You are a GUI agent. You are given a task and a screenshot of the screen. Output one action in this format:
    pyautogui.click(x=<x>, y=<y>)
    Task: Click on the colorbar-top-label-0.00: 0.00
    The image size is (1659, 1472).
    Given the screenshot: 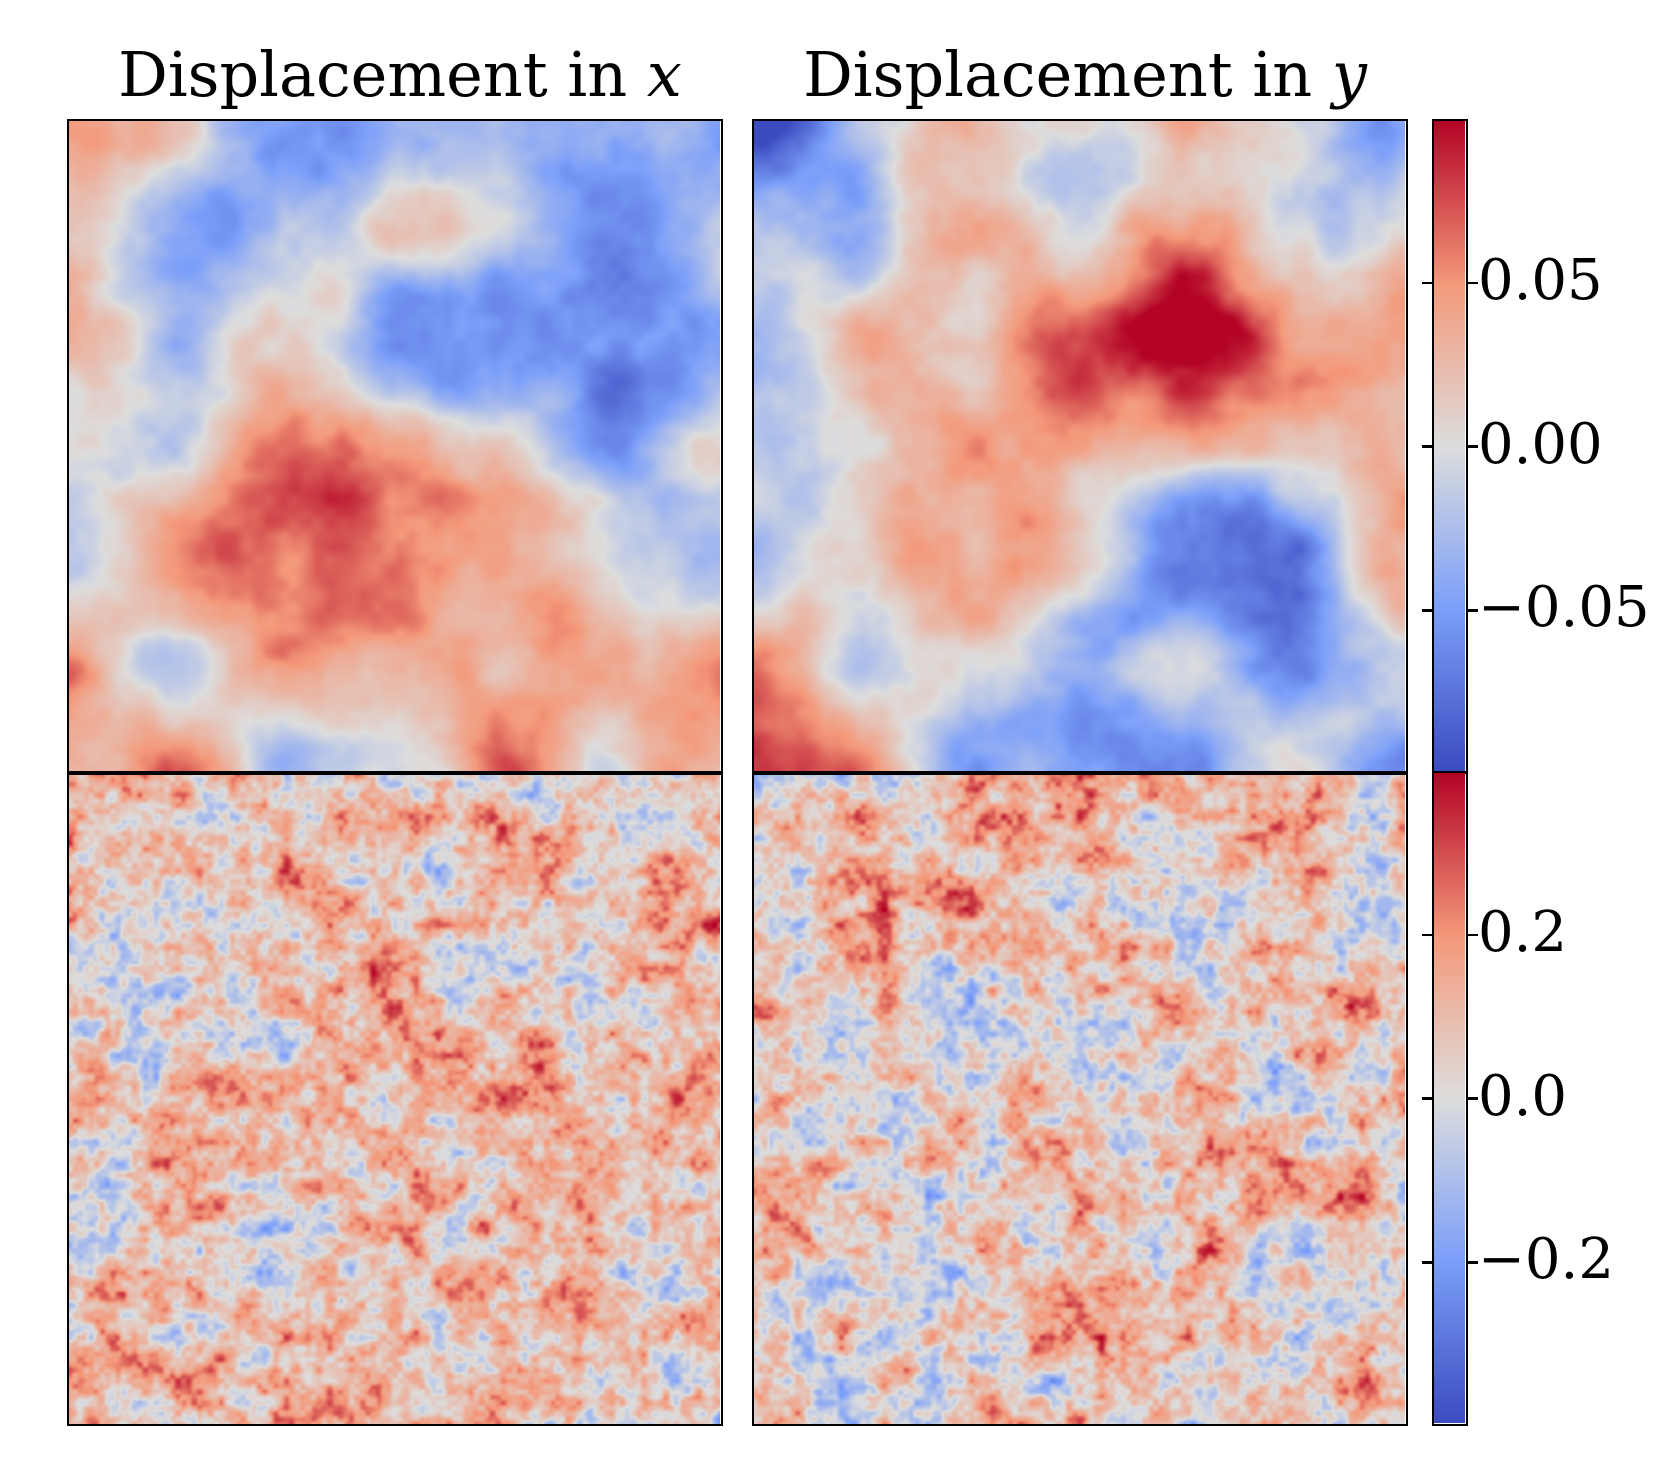 What is the action you would take?
    pyautogui.click(x=1540, y=444)
    